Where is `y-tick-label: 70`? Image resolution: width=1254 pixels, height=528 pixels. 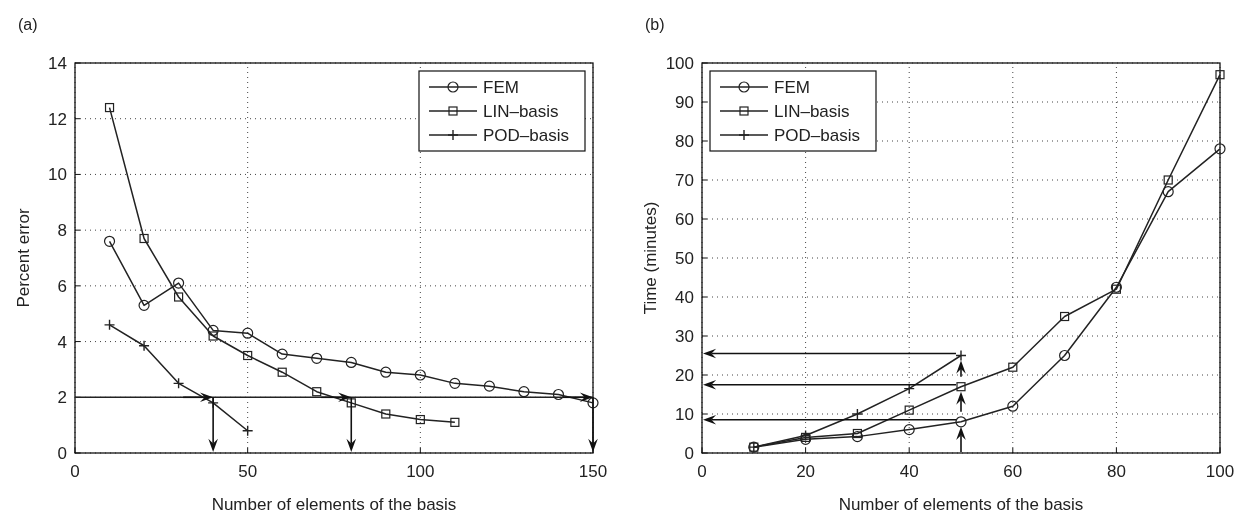 y-tick-label: 70 is located at coordinates (684, 180).